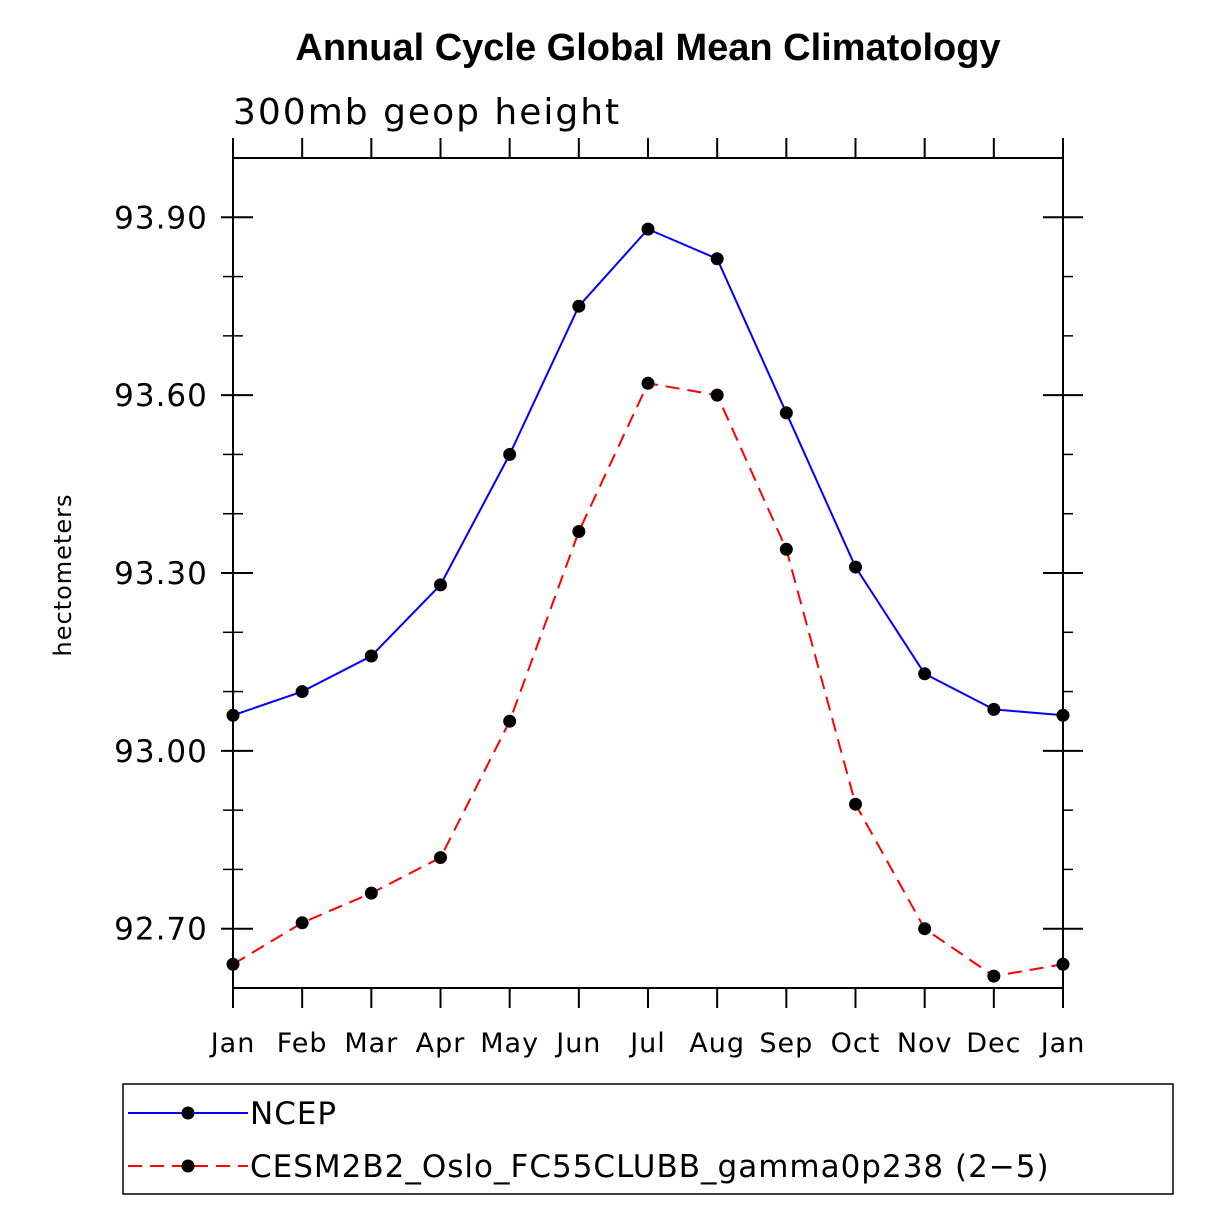 This screenshot has height=1225, width=1225. I want to click on x-tick-label: Apr, so click(441, 1043).